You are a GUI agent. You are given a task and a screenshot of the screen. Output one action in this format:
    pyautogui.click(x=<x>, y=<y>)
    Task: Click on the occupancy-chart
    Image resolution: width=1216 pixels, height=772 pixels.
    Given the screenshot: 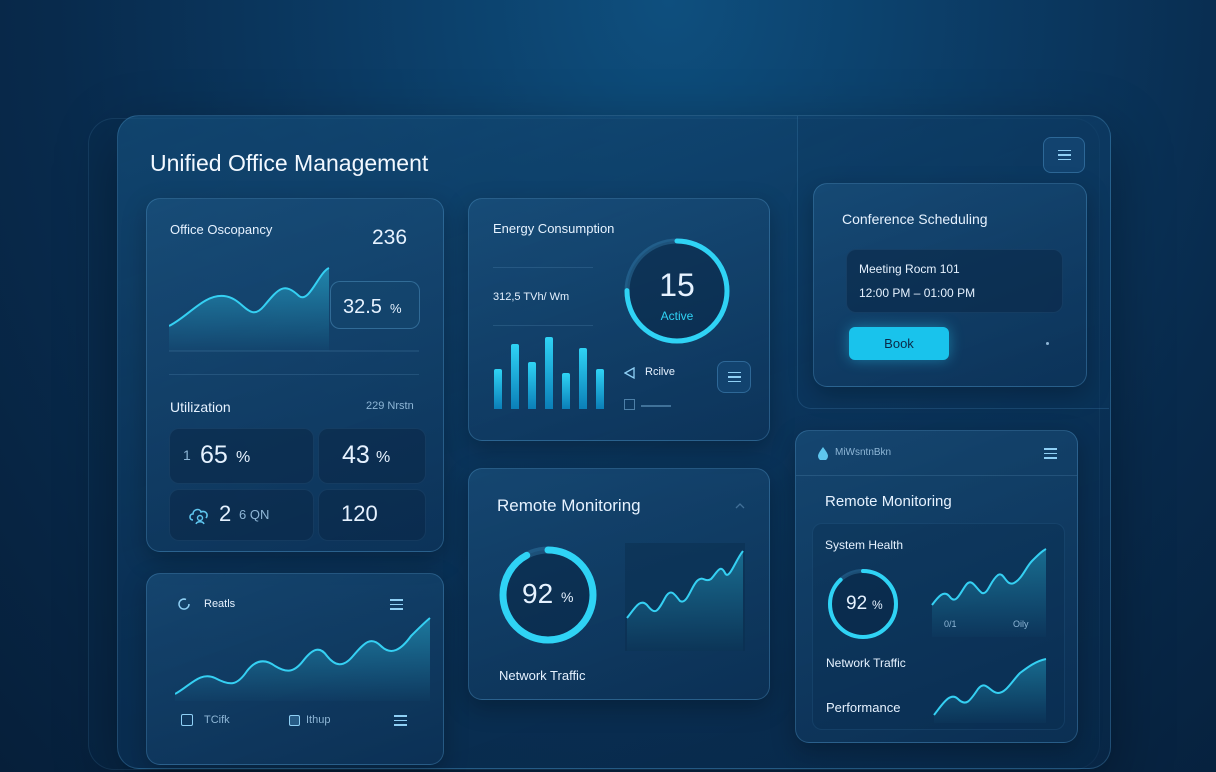 What is the action you would take?
    pyautogui.click(x=294, y=309)
    